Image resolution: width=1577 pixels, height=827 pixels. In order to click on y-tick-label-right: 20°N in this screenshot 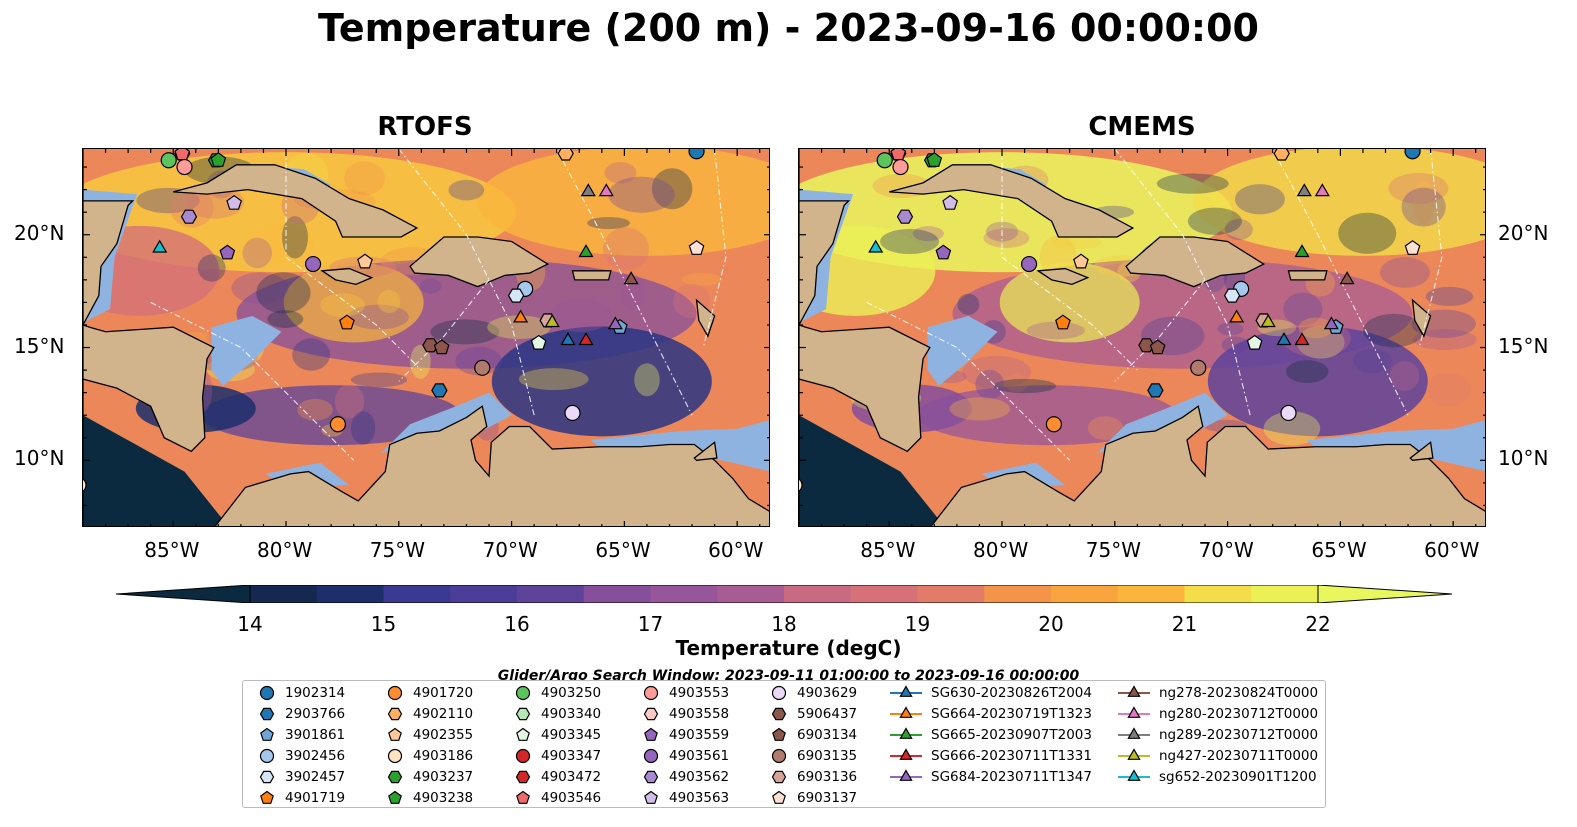, I will do `click(1523, 232)`.